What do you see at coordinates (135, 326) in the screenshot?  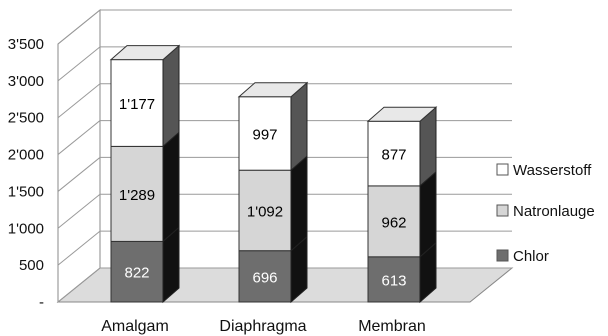 I see `x-category-label: Amalgam` at bounding box center [135, 326].